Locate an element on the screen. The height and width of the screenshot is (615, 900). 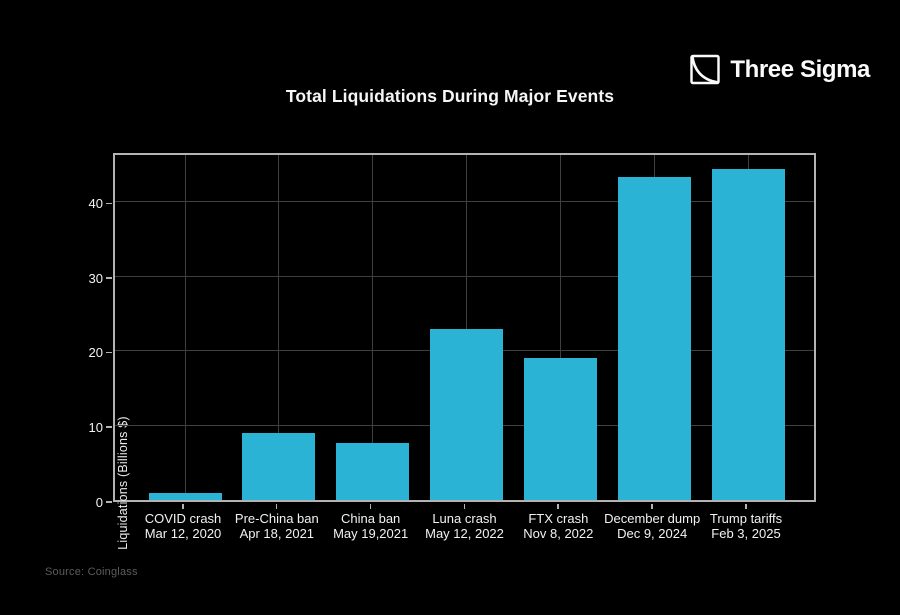
bar-ftx-crash is located at coordinates (560, 429).